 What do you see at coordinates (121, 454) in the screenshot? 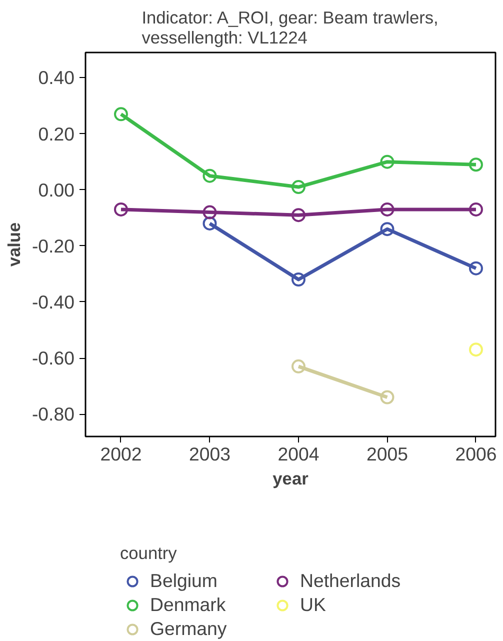
I see `x-tick-label: 2002` at bounding box center [121, 454].